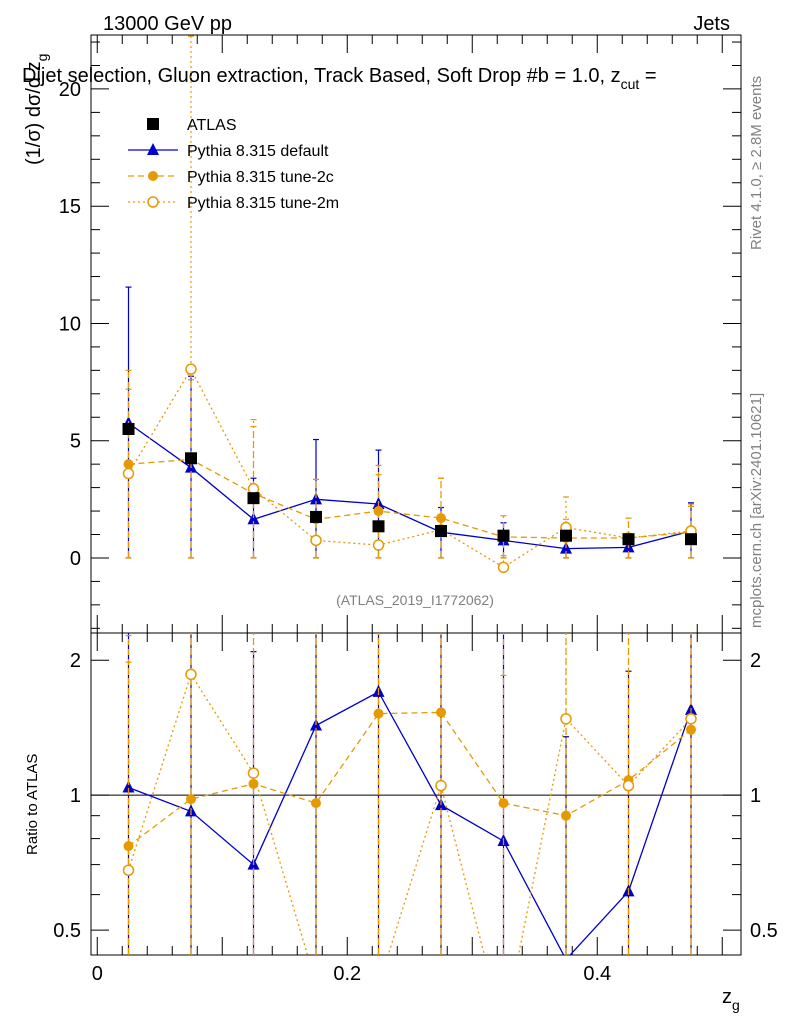  Describe the element at coordinates (70, 207) in the screenshot. I see `main-ytick-label: 15` at that location.